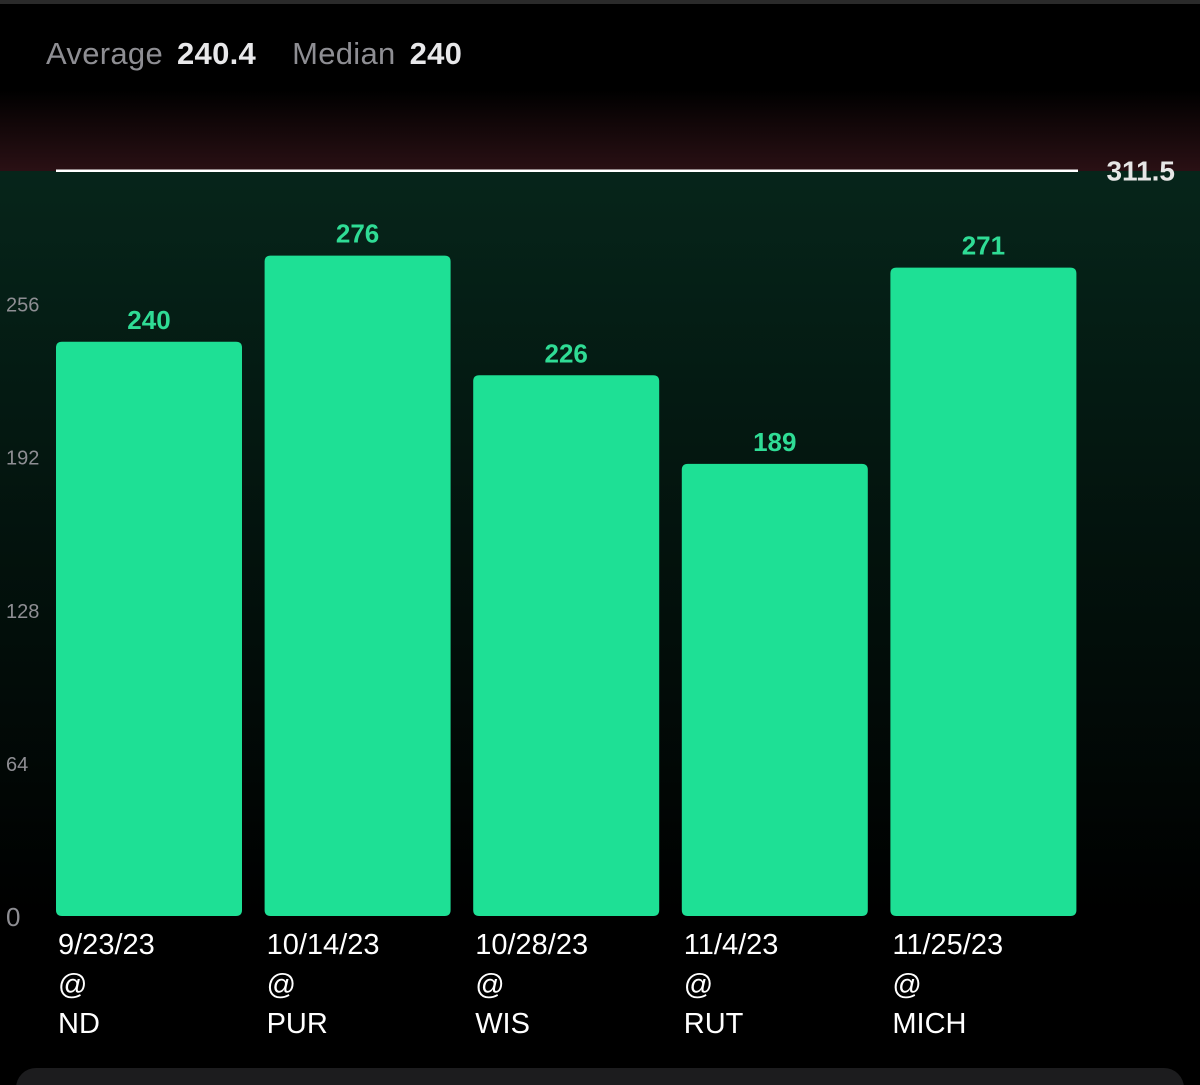  What do you see at coordinates (1140, 171) in the screenshot?
I see `threshold-label: 311.5` at bounding box center [1140, 171].